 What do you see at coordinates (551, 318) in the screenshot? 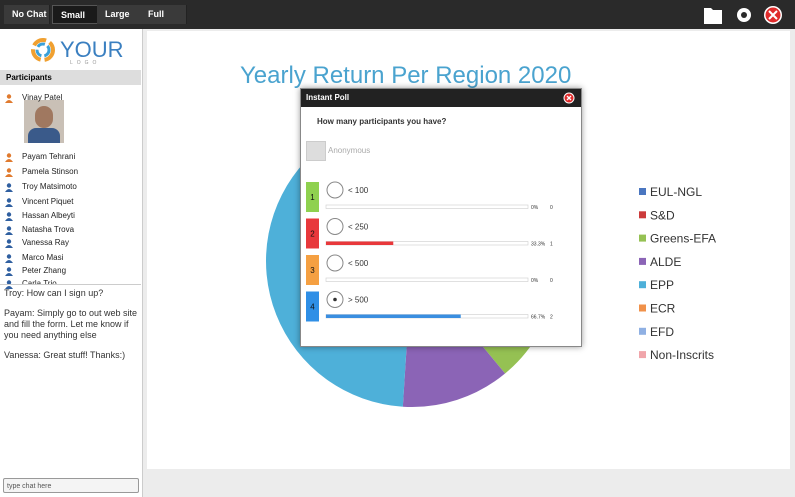
I see `vote-count: 2` at bounding box center [551, 318].